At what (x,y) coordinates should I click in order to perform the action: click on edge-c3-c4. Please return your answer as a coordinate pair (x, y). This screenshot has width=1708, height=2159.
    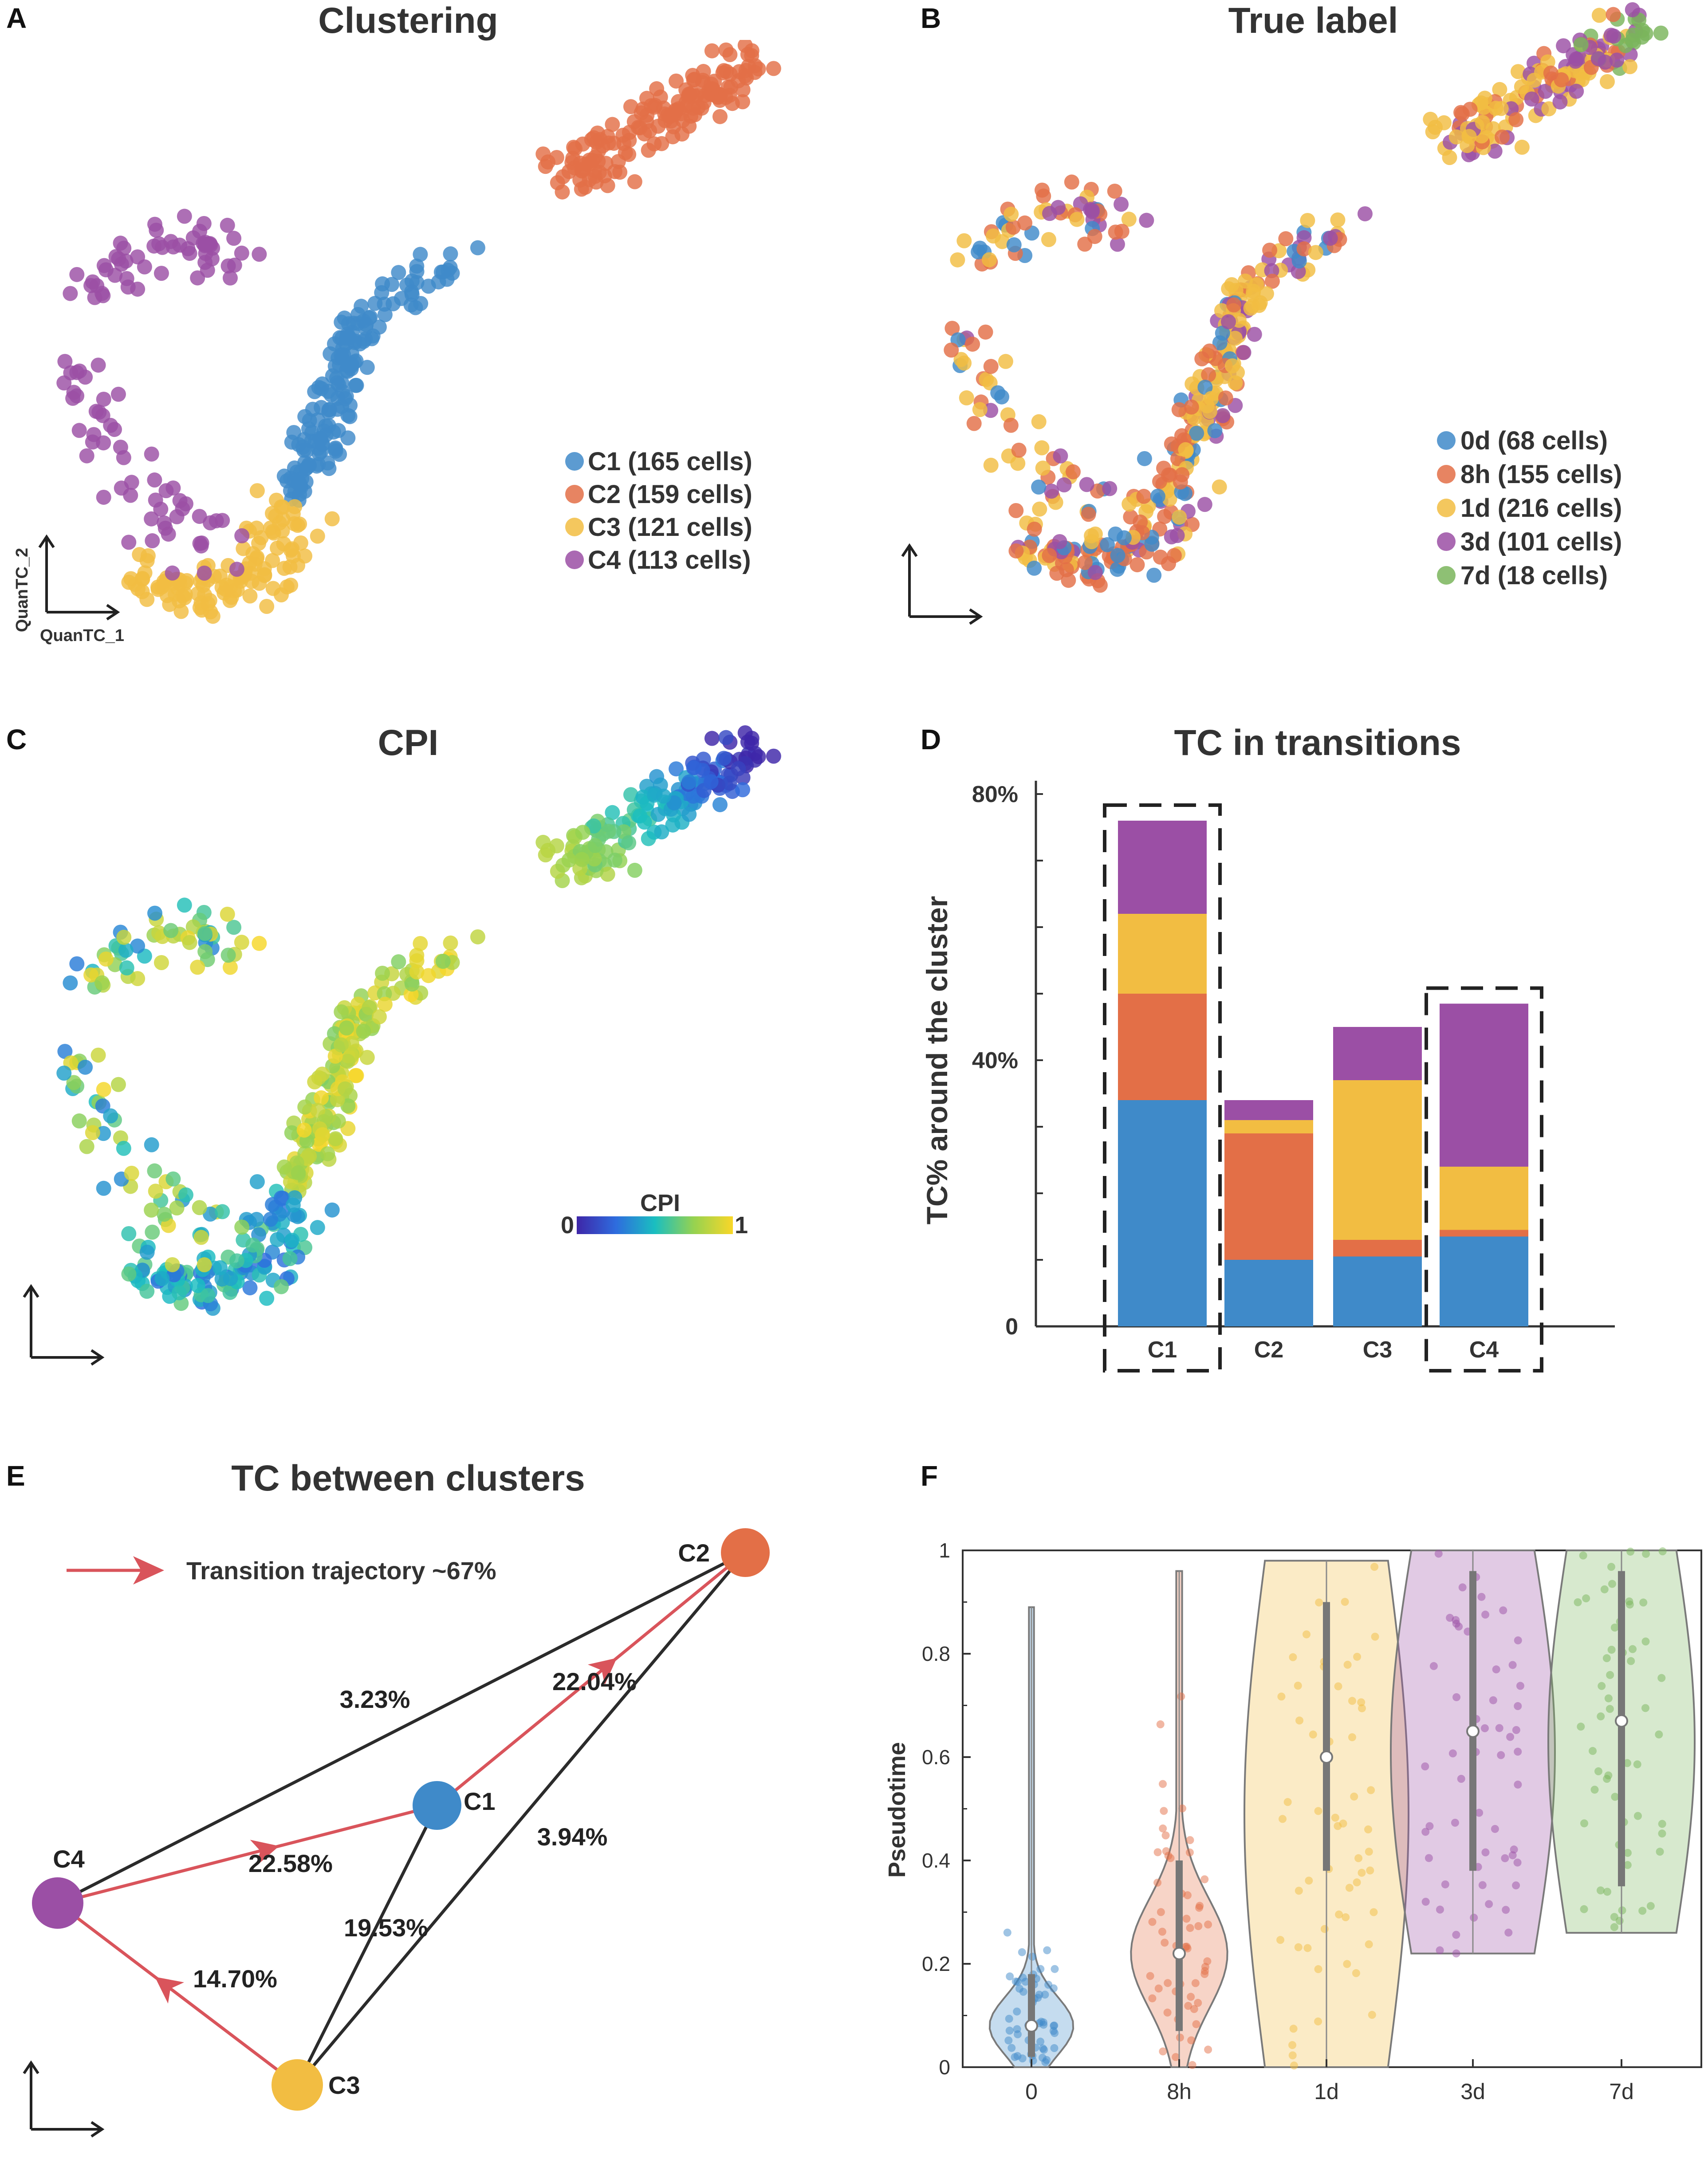
    Looking at the image, I should click on (177, 1994).